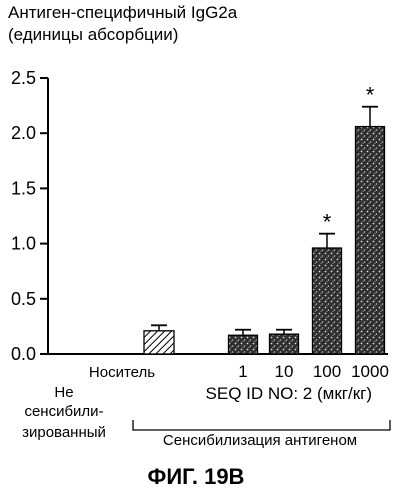 Image resolution: width=409 pixels, height=499 pixels. Describe the element at coordinates (23, 354) in the screenshot. I see `y-tick-label: 0.0` at that location.